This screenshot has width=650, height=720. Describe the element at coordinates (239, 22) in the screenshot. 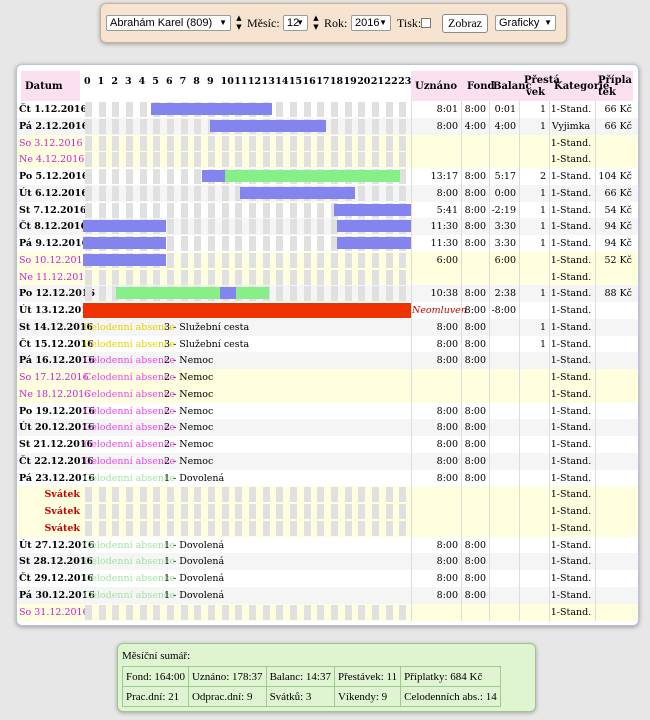

I see `employee-spinner-icon: ▲ ▼` at that location.